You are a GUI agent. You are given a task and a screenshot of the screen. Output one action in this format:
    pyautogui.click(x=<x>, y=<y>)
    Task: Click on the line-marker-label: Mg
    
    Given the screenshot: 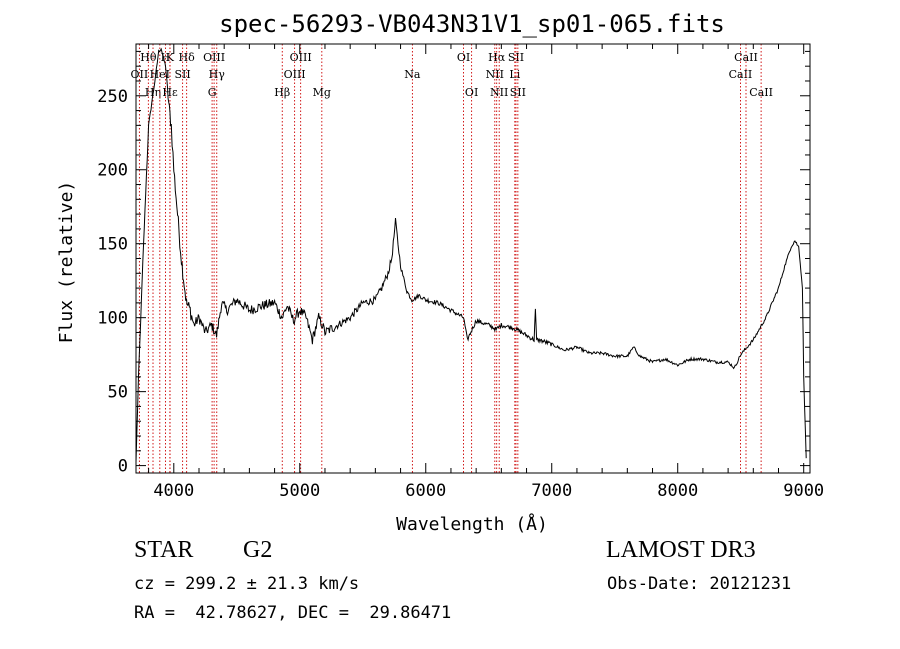 What is the action you would take?
    pyautogui.click(x=322, y=92)
    